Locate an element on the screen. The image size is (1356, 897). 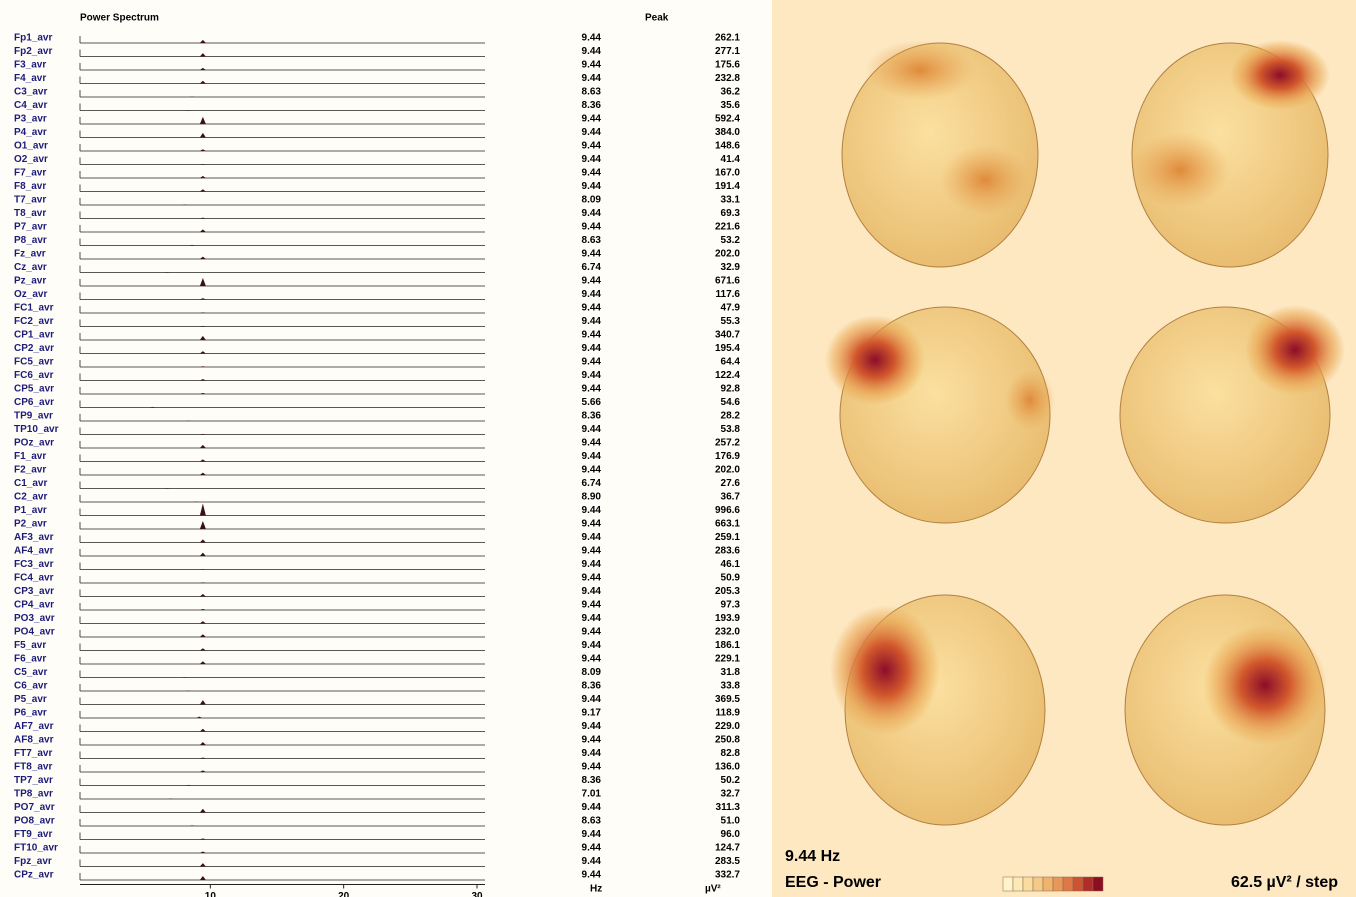
channel-name: Fpz_avr is located at coordinates (33, 861).